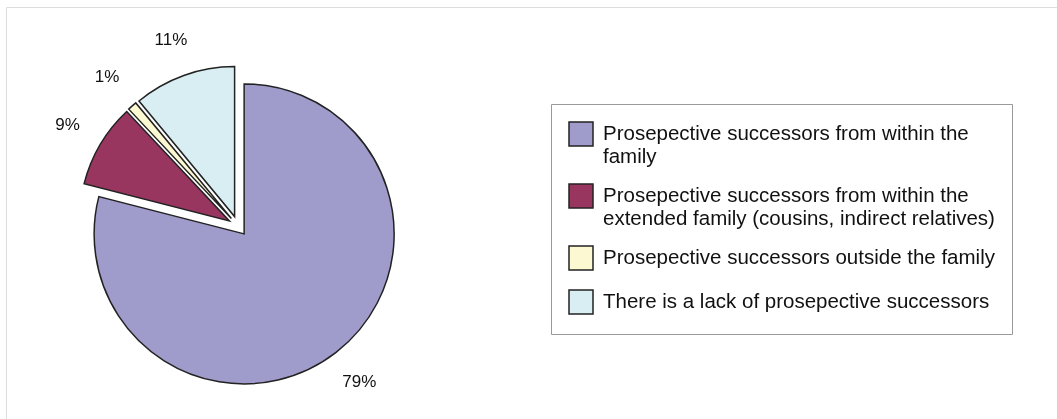 The image size is (1057, 419). I want to click on data-label: 9%, so click(67, 125).